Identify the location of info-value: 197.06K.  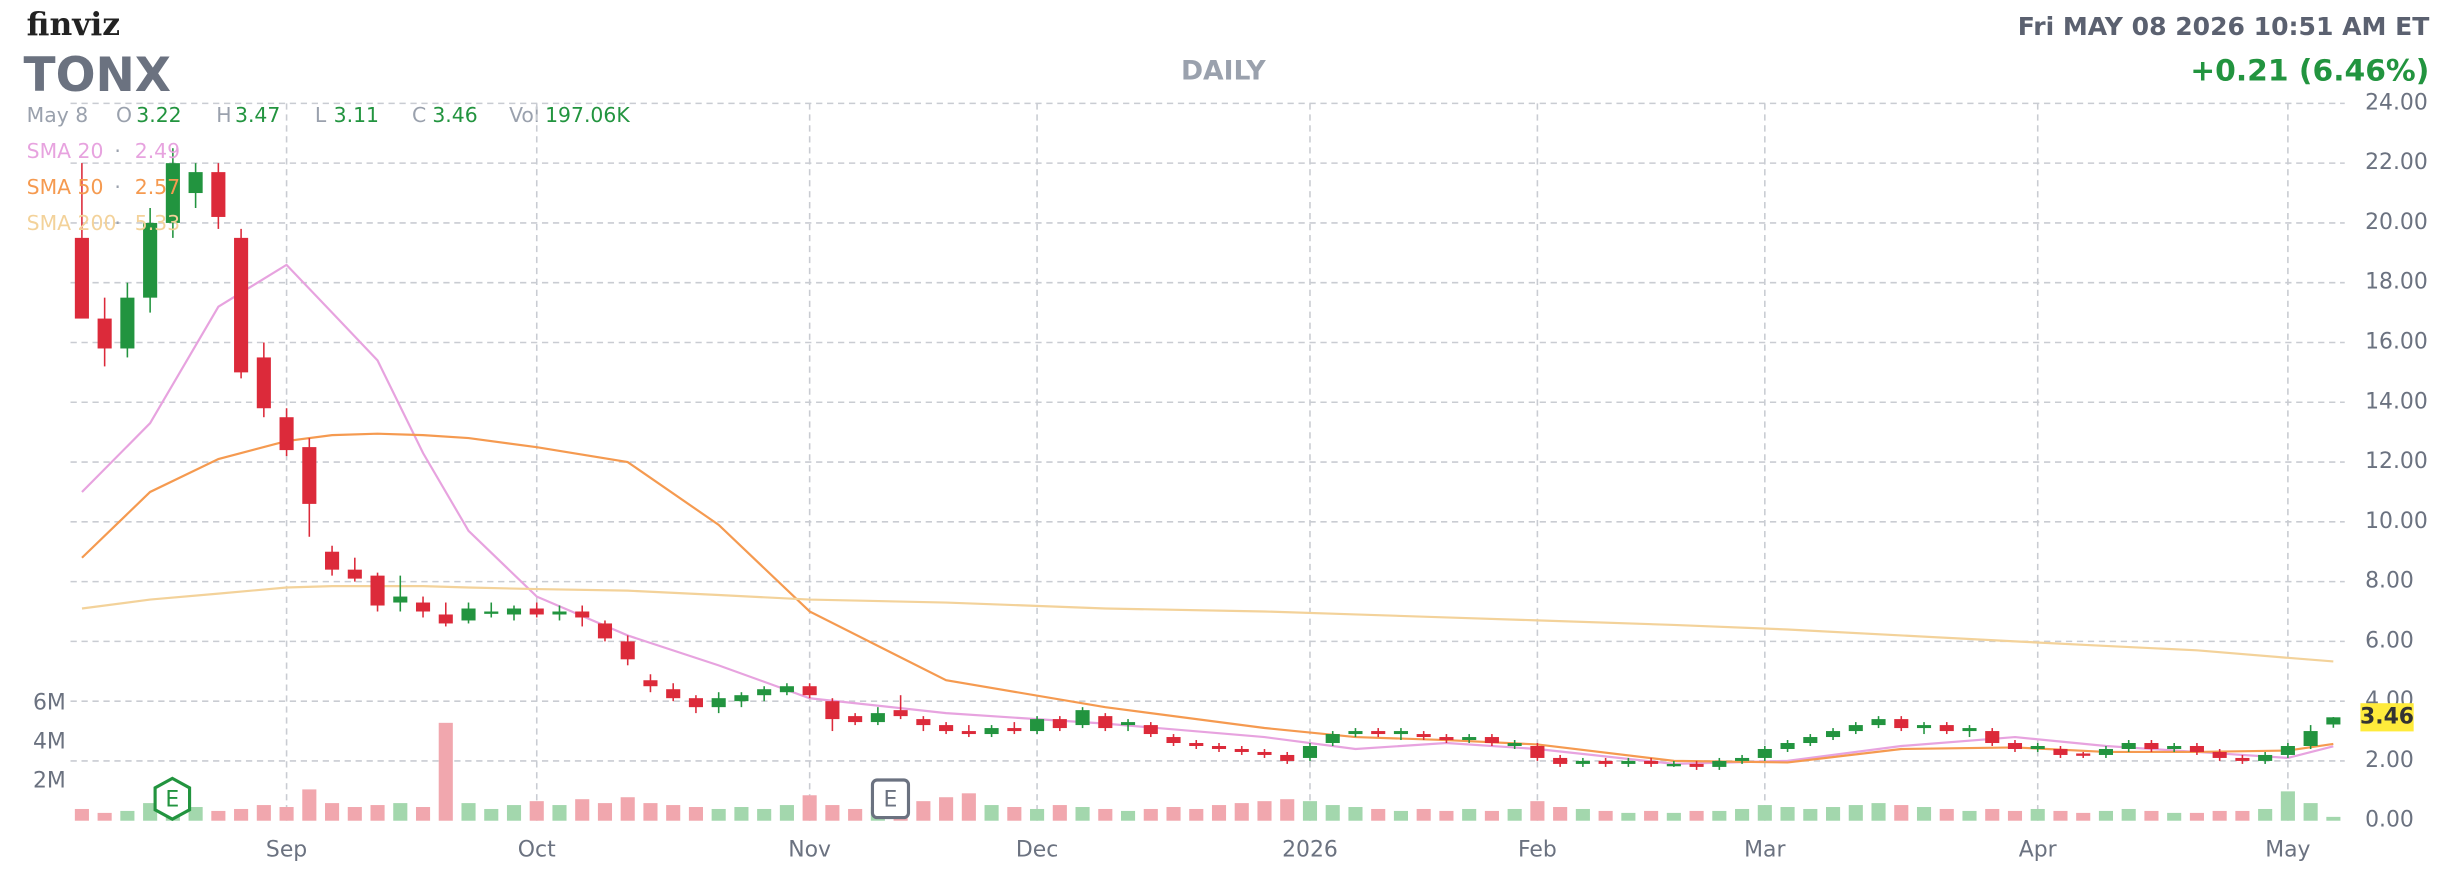
(587, 115).